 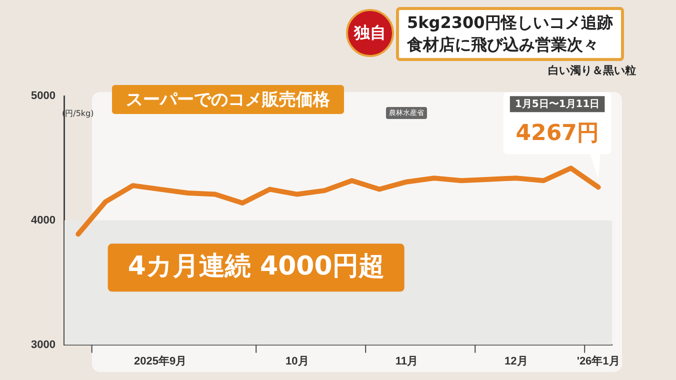 I want to click on x-tick-label: '26年1月, so click(x=598, y=361).